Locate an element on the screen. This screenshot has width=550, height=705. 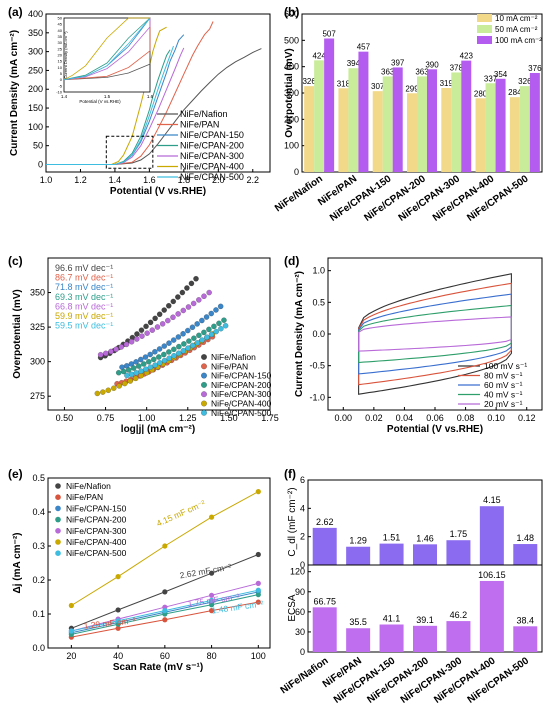
y-tick-label: 350 is located at coordinates (35, 33).